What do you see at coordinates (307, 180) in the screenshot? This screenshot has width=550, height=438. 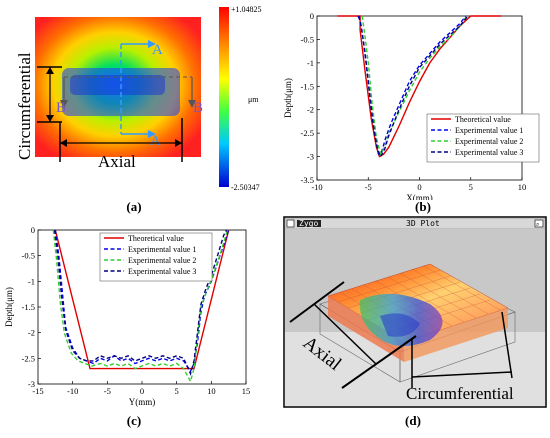 I see `y-tick-label: -3.5` at bounding box center [307, 180].